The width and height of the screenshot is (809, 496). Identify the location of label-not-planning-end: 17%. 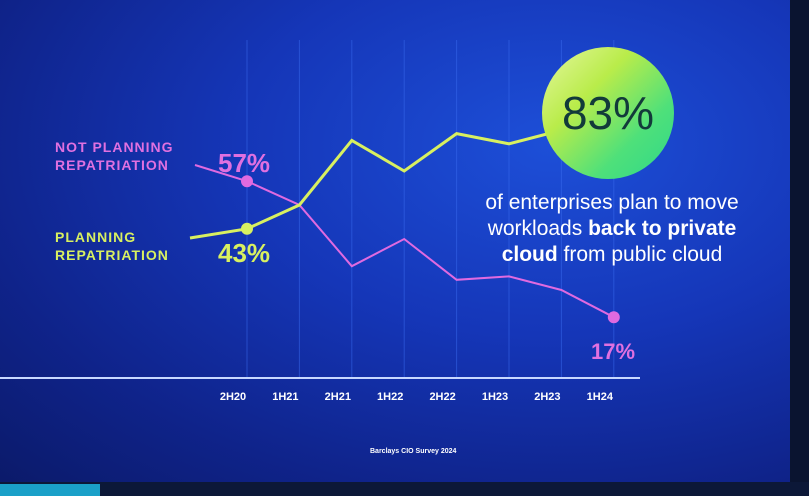
(613, 351).